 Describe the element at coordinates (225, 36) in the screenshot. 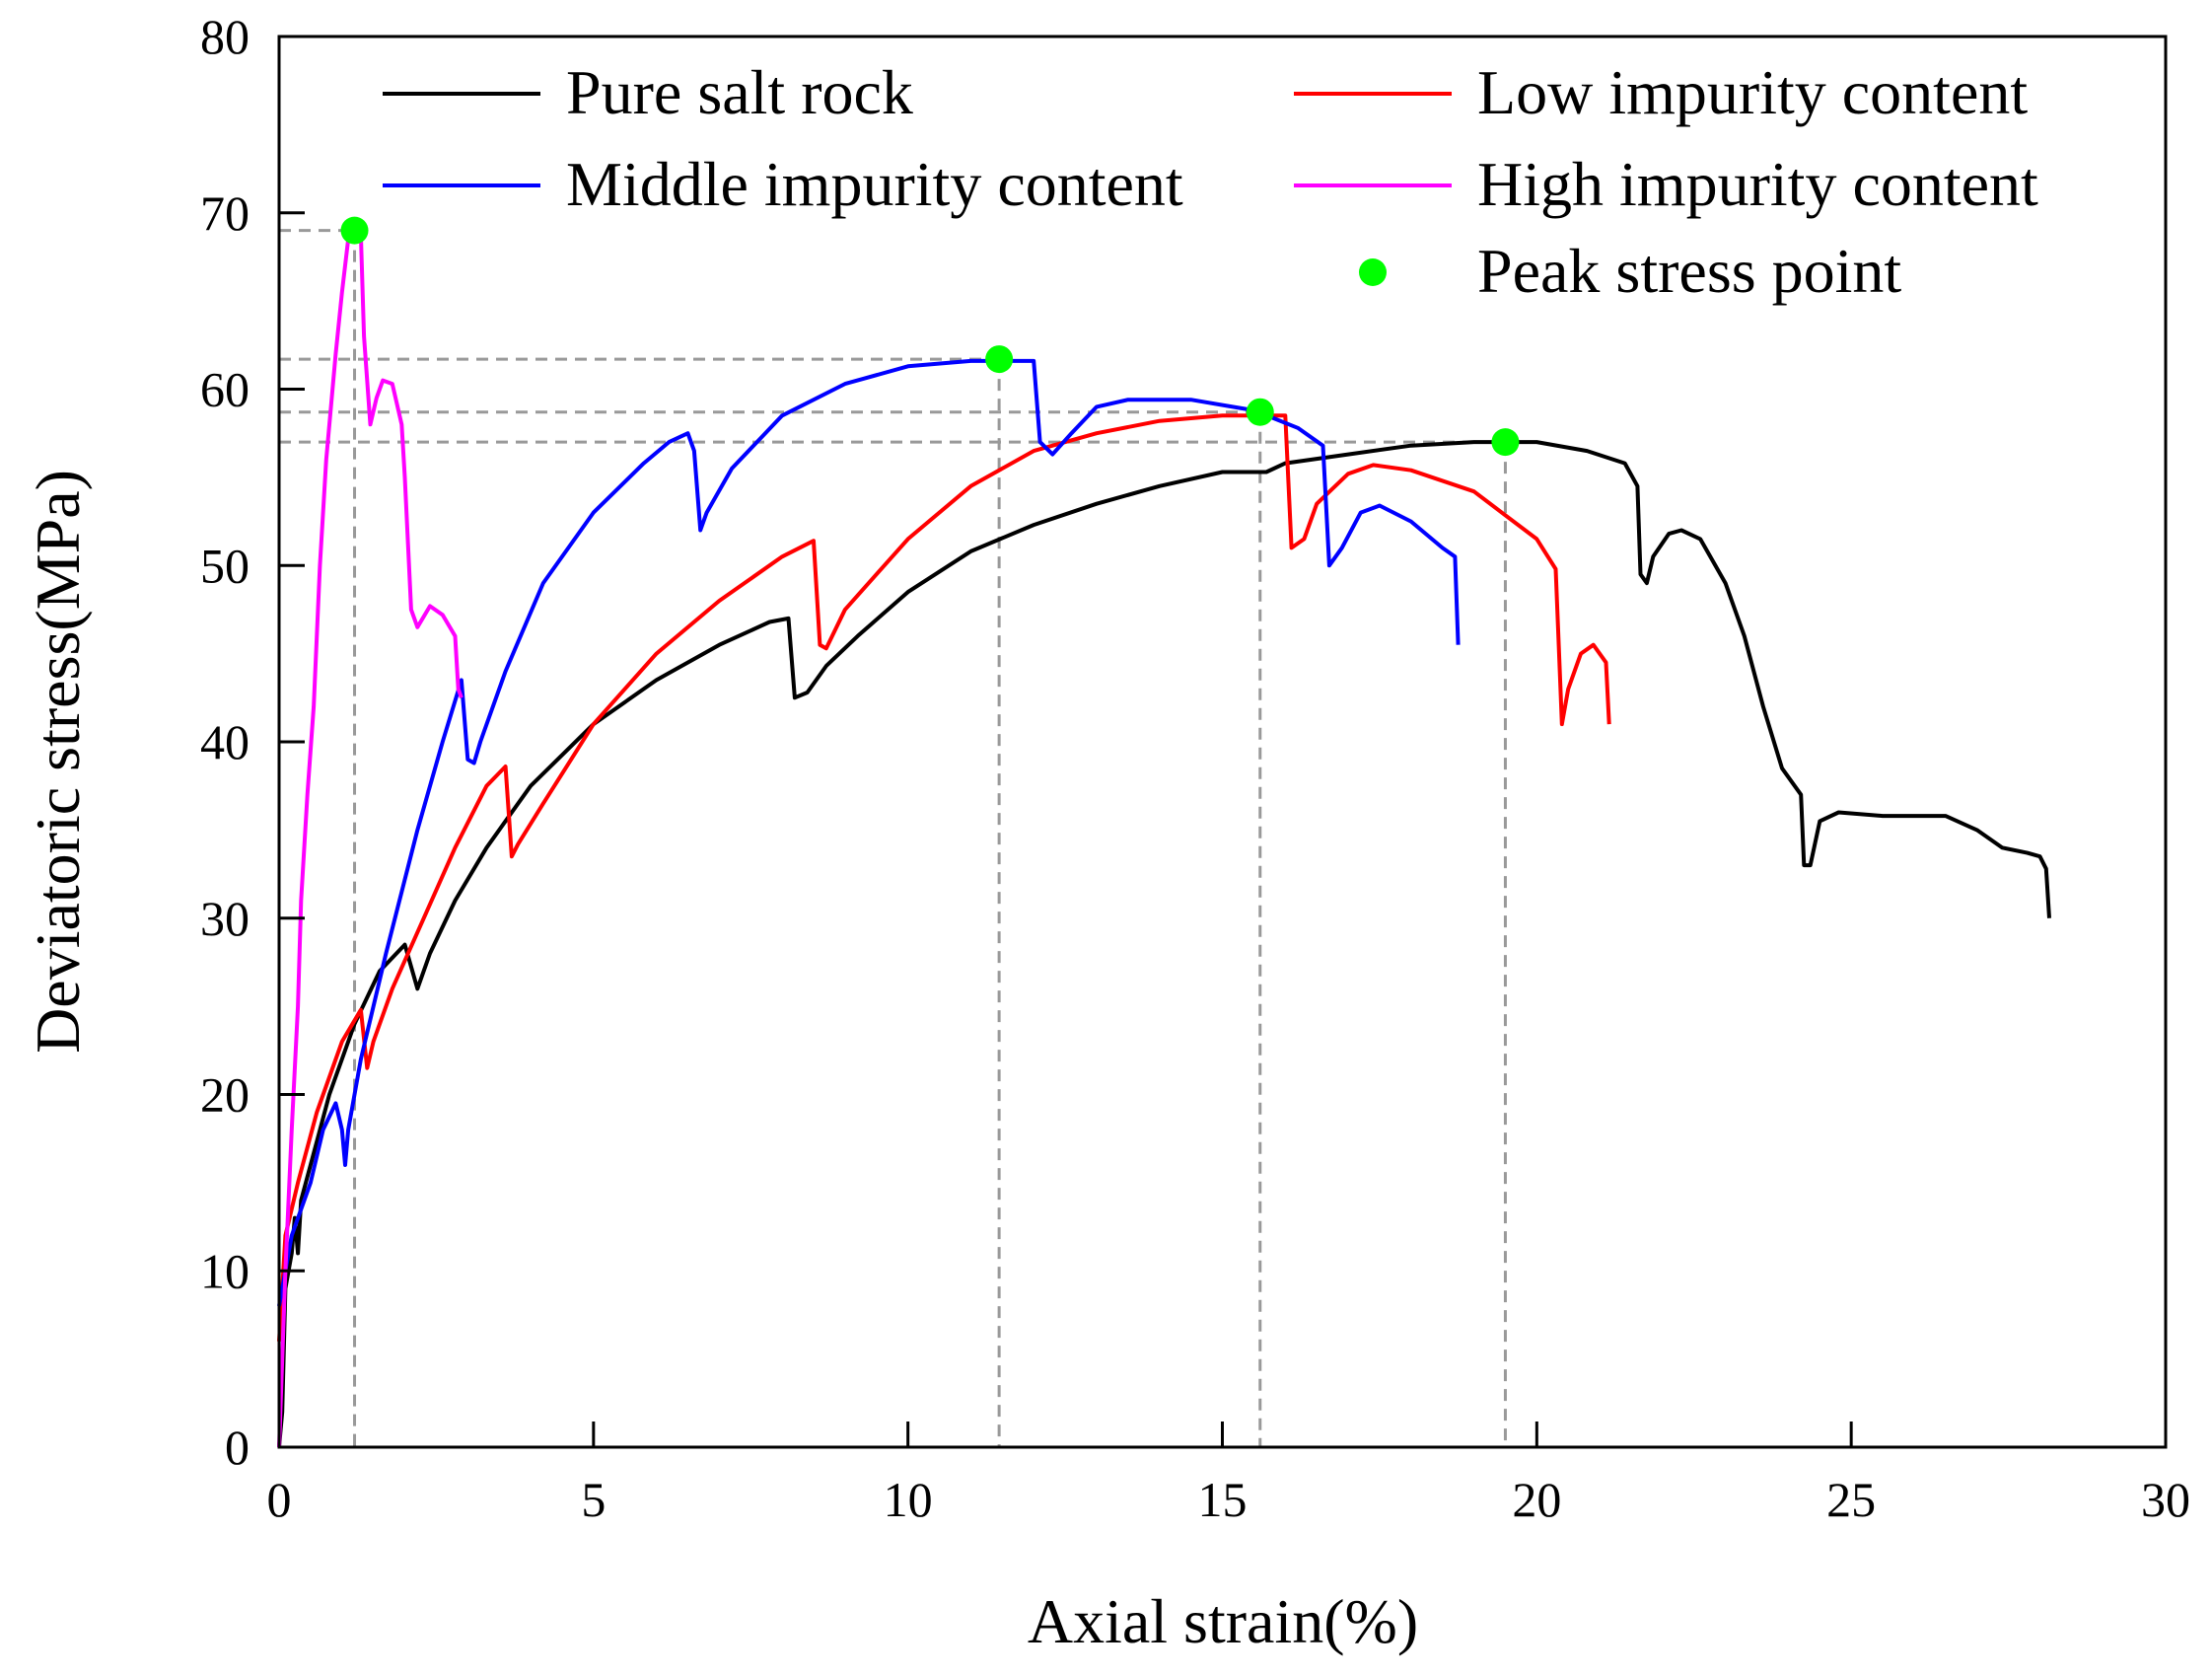

I see `y-tick-label: 80` at that location.